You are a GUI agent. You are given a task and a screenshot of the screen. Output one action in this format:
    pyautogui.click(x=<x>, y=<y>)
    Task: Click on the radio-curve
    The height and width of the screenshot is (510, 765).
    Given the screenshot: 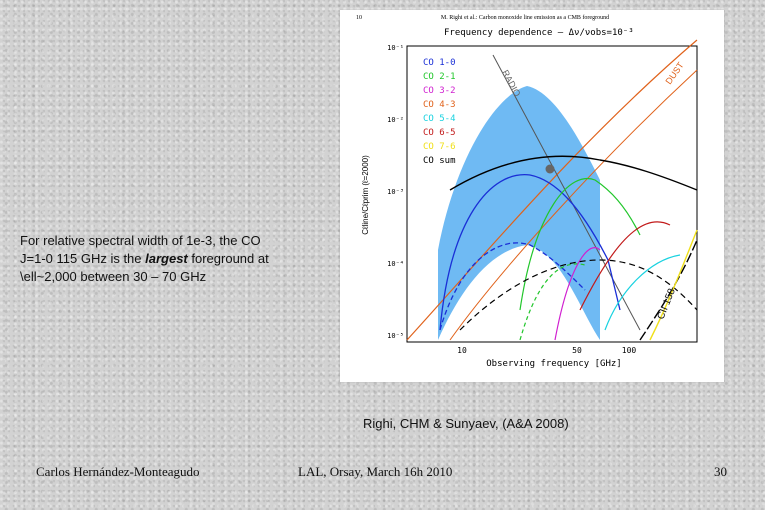 What is the action you would take?
    pyautogui.click(x=566, y=192)
    